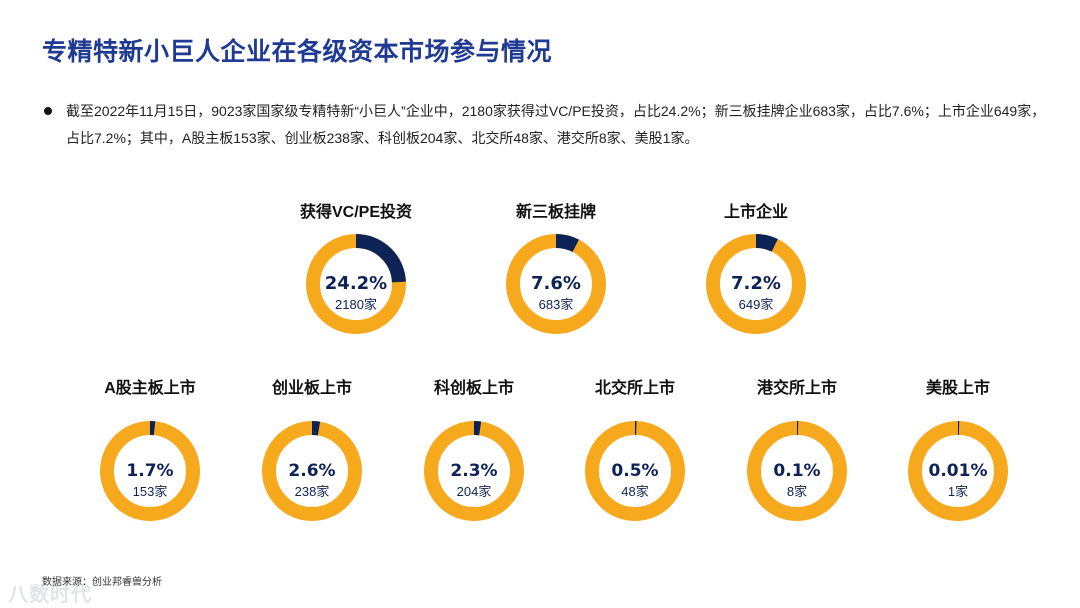 The height and width of the screenshot is (608, 1080). I want to click on donut-svg: 24.2% 2180家, so click(356, 284).